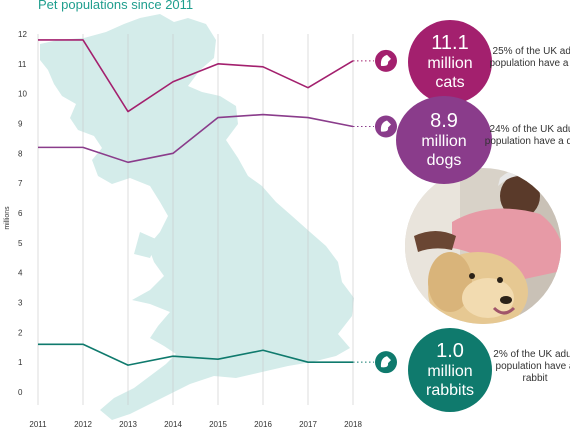 The width and height of the screenshot is (570, 429). What do you see at coordinates (450, 82) in the screenshot?
I see `cats-label: cats` at bounding box center [450, 82].